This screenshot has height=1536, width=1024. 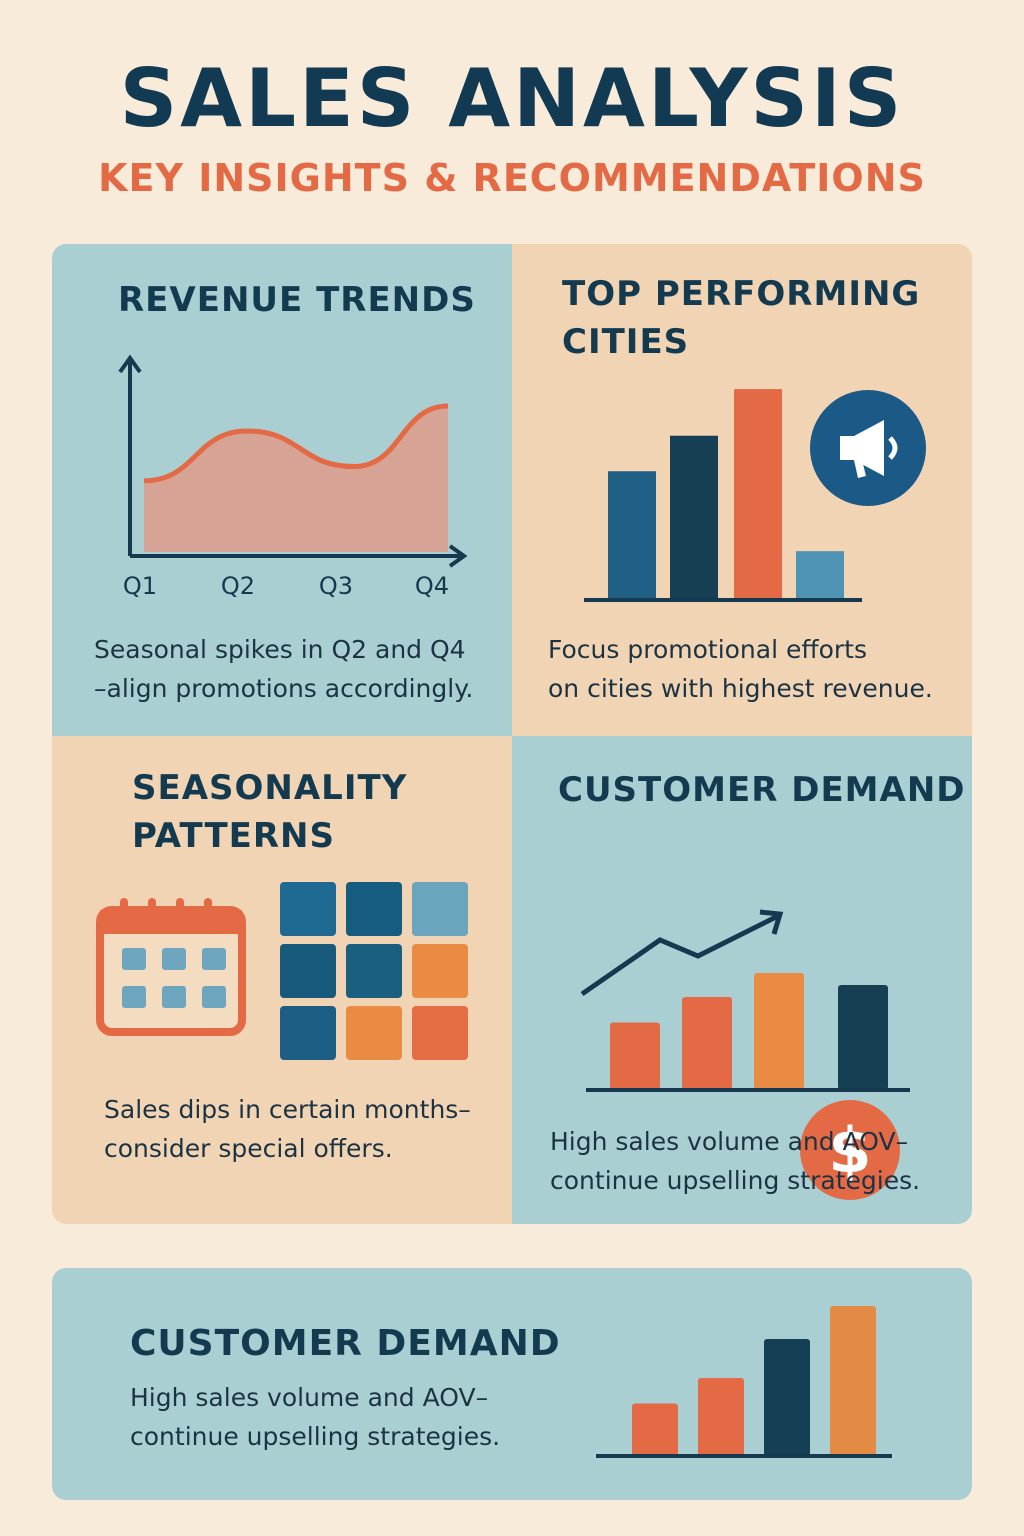 What do you see at coordinates (868, 448) in the screenshot?
I see `megaphone-icon` at bounding box center [868, 448].